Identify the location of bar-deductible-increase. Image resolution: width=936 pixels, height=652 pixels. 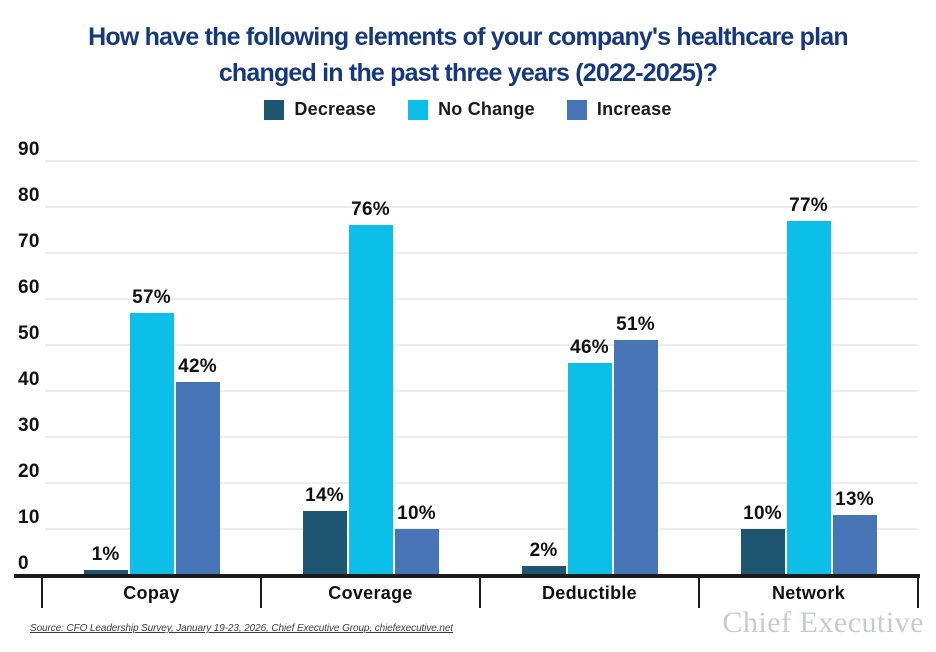
(635, 457).